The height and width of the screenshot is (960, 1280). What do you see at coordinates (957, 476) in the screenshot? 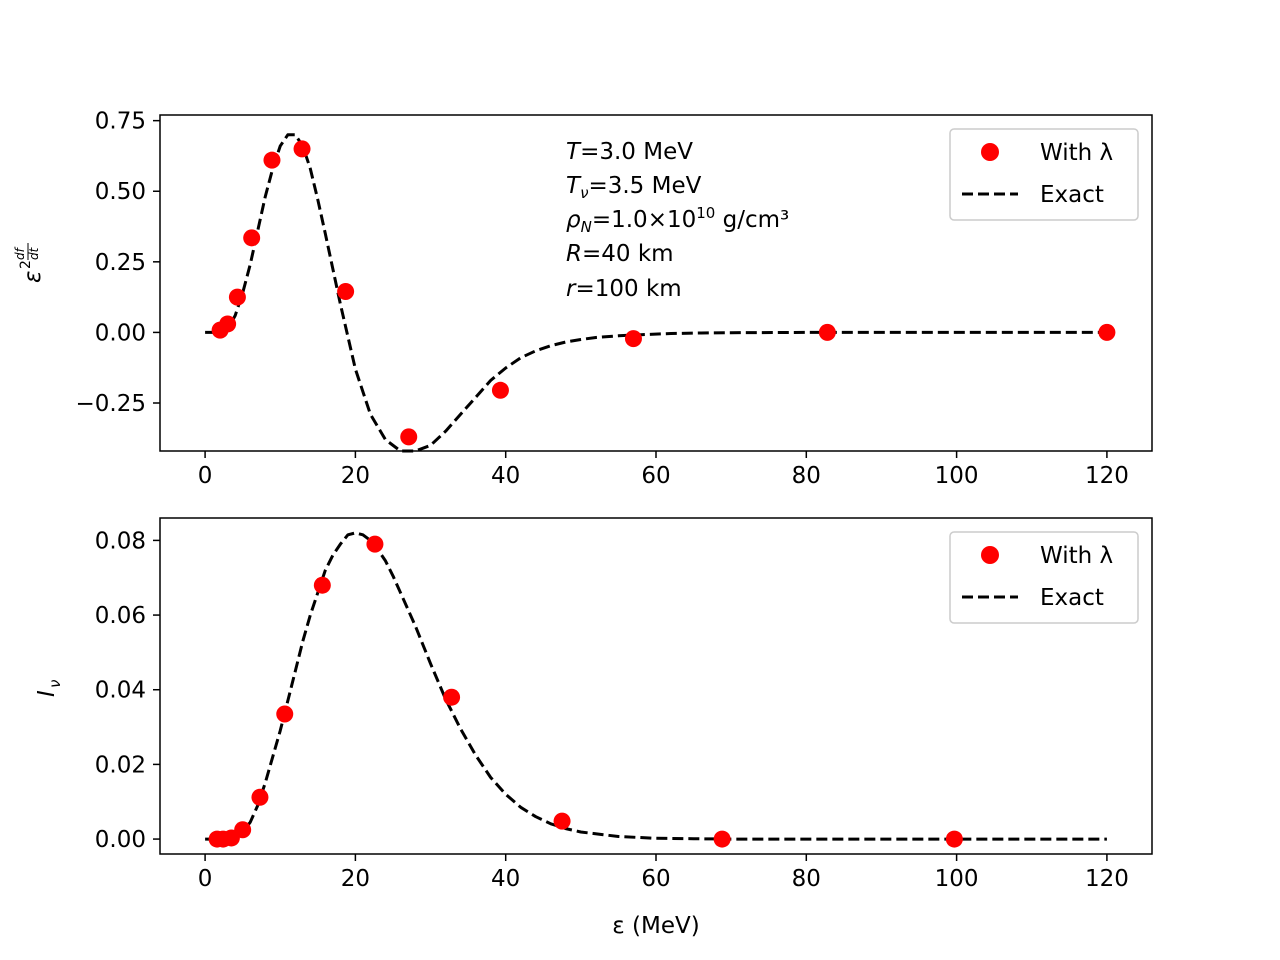
I see `top-x-tick-label: 100` at bounding box center [957, 476].